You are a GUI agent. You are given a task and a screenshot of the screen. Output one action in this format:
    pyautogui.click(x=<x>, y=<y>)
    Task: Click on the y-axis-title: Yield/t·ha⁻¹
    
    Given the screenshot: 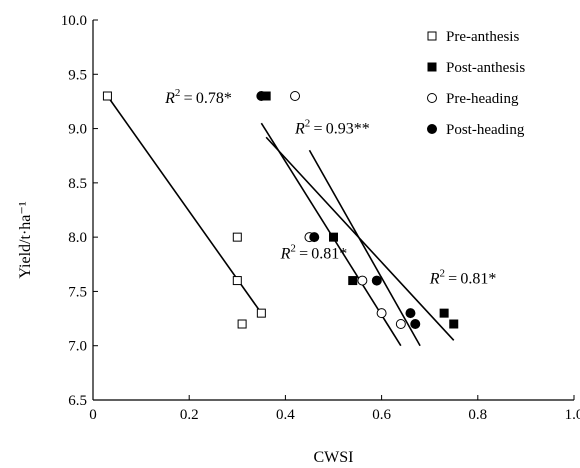 What is the action you would take?
    pyautogui.click(x=25, y=239)
    